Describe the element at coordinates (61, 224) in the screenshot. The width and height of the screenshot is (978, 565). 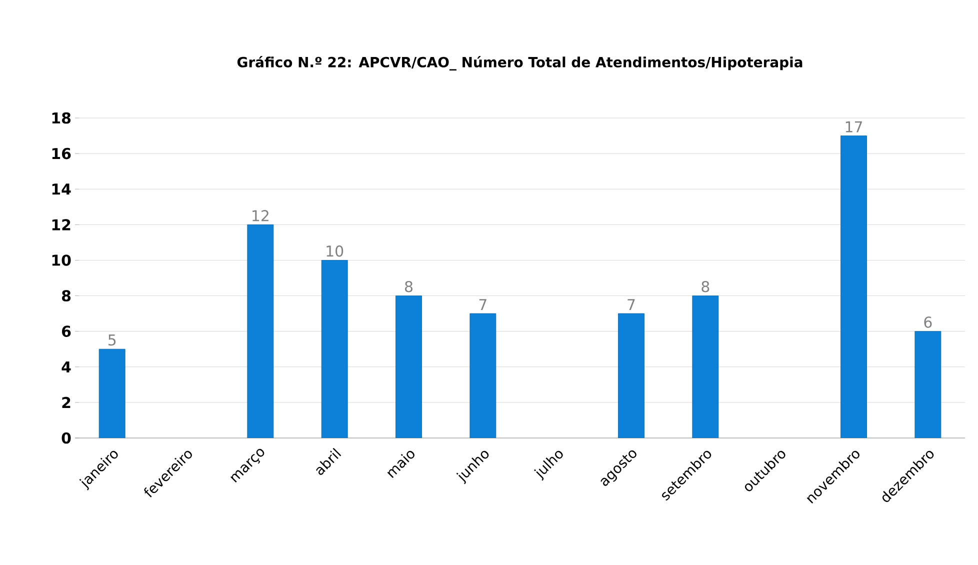
I see `y-tick-label: 12` at that location.